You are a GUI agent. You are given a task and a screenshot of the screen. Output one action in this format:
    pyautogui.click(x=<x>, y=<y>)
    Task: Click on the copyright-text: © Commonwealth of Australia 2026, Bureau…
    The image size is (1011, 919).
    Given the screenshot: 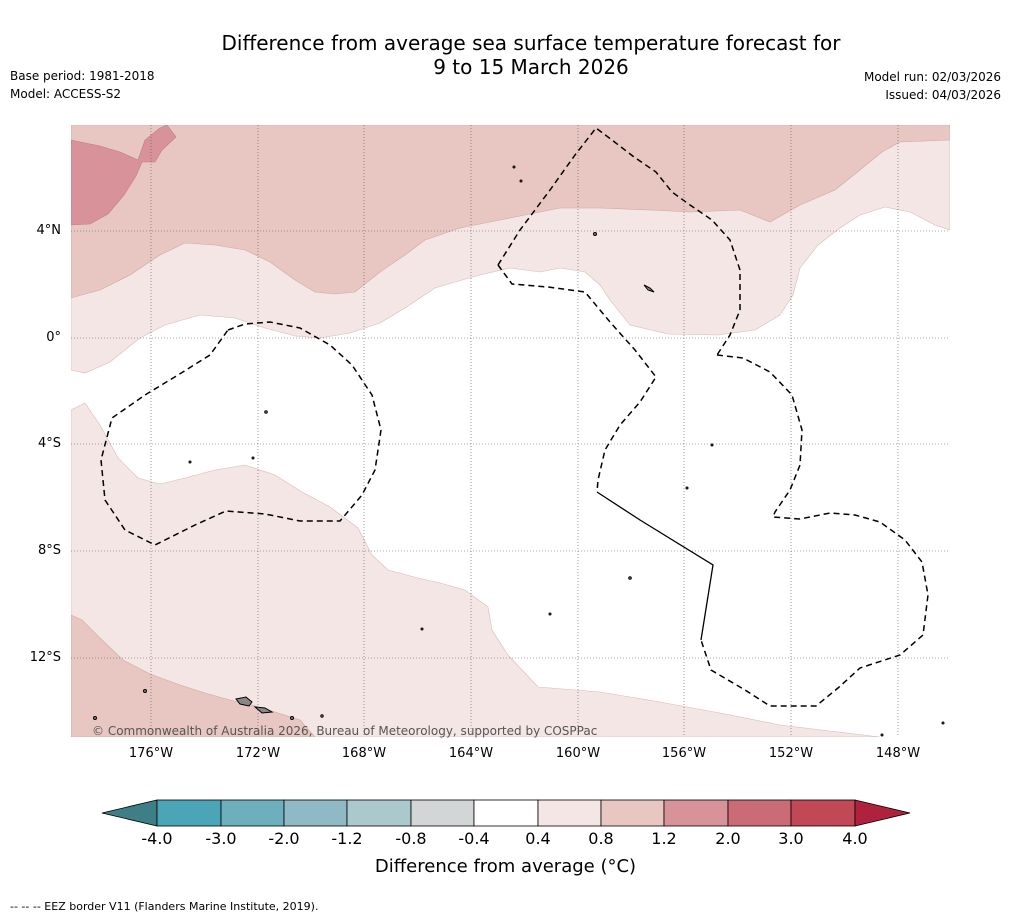 What is the action you would take?
    pyautogui.click(x=345, y=731)
    